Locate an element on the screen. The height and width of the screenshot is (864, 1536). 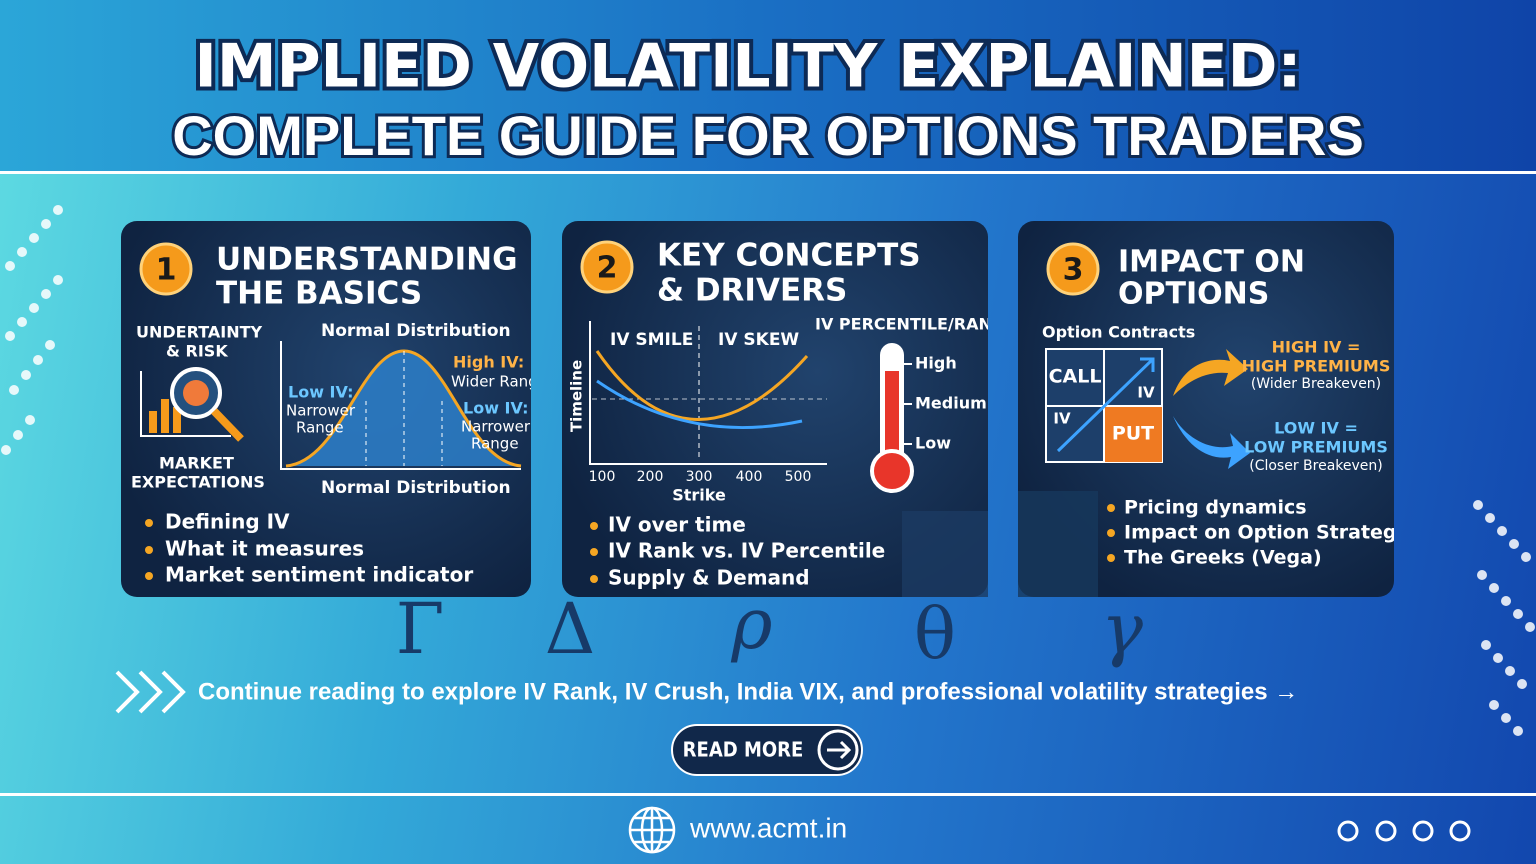
label: Wider Range is located at coordinates (491, 382).